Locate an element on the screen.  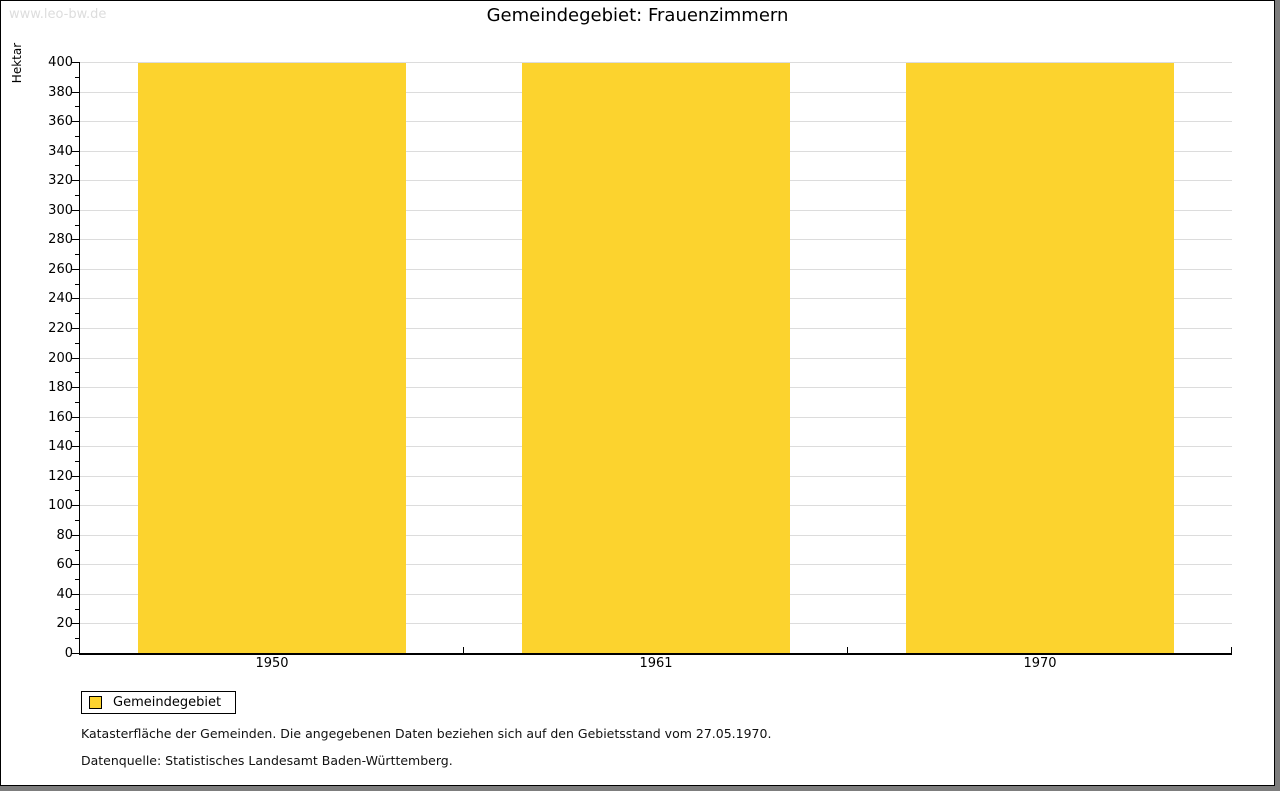
y-tick-label-400: 400 is located at coordinates (60, 62).